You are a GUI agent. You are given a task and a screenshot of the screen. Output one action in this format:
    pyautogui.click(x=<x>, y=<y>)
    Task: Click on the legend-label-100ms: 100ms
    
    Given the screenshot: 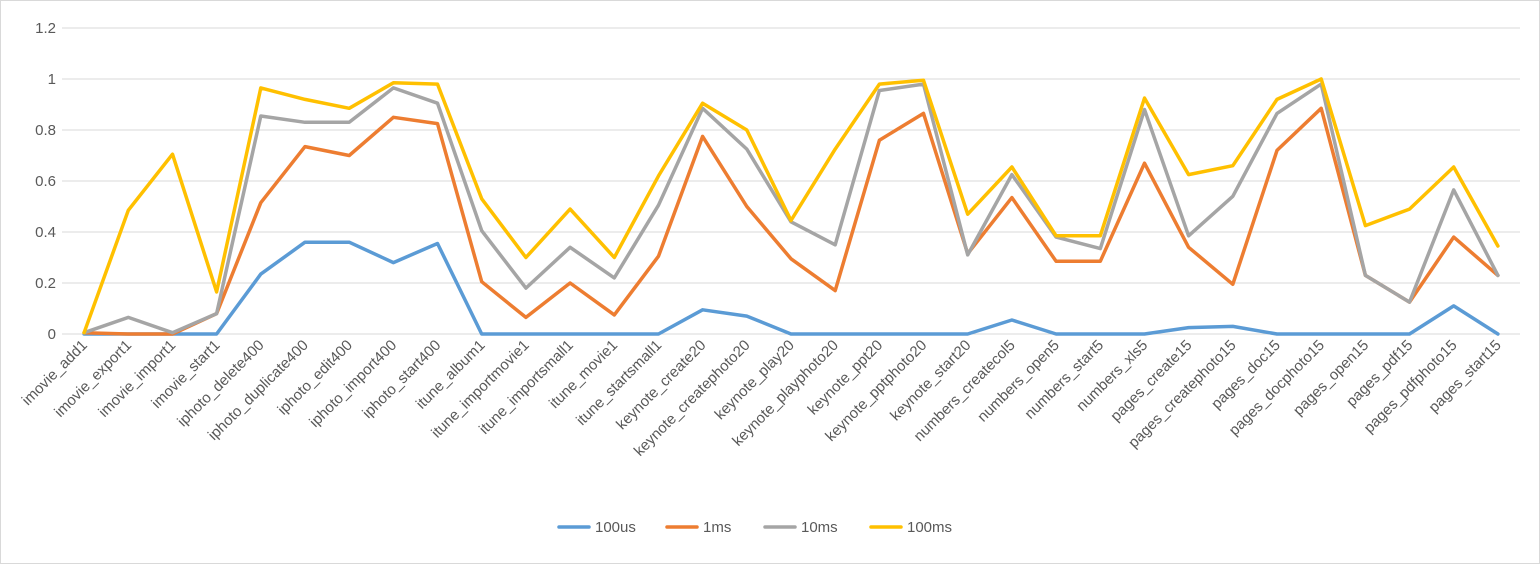 What is the action you would take?
    pyautogui.click(x=929, y=527)
    